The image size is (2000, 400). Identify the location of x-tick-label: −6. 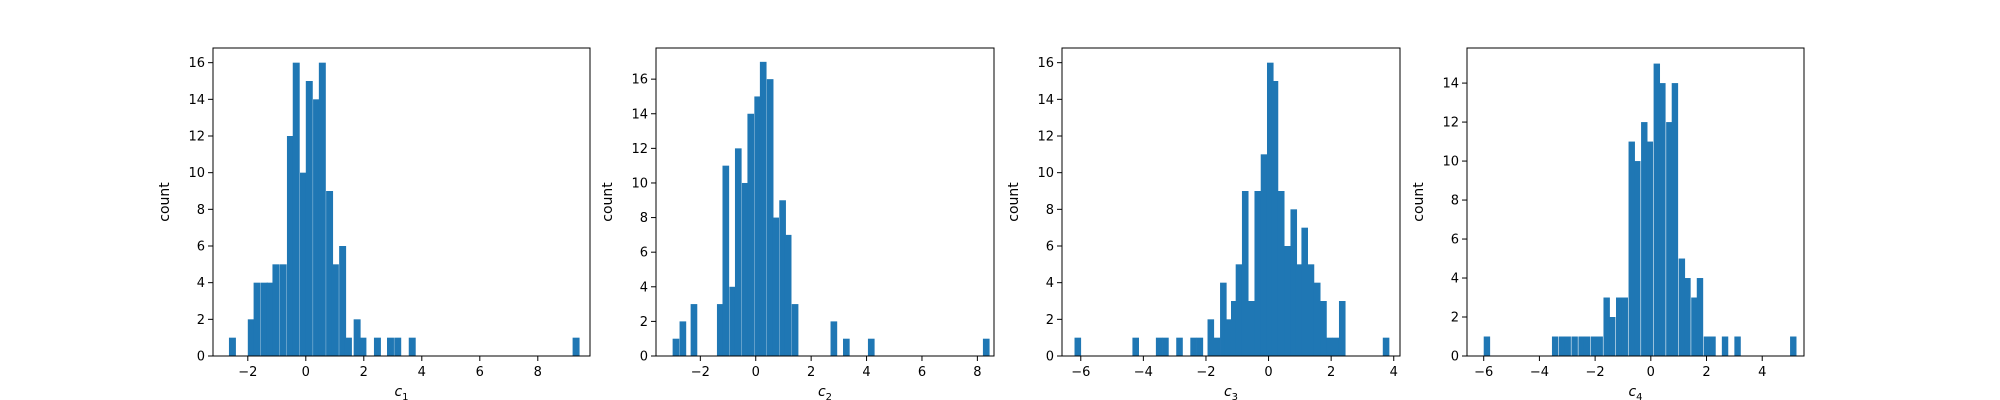
(1483, 372).